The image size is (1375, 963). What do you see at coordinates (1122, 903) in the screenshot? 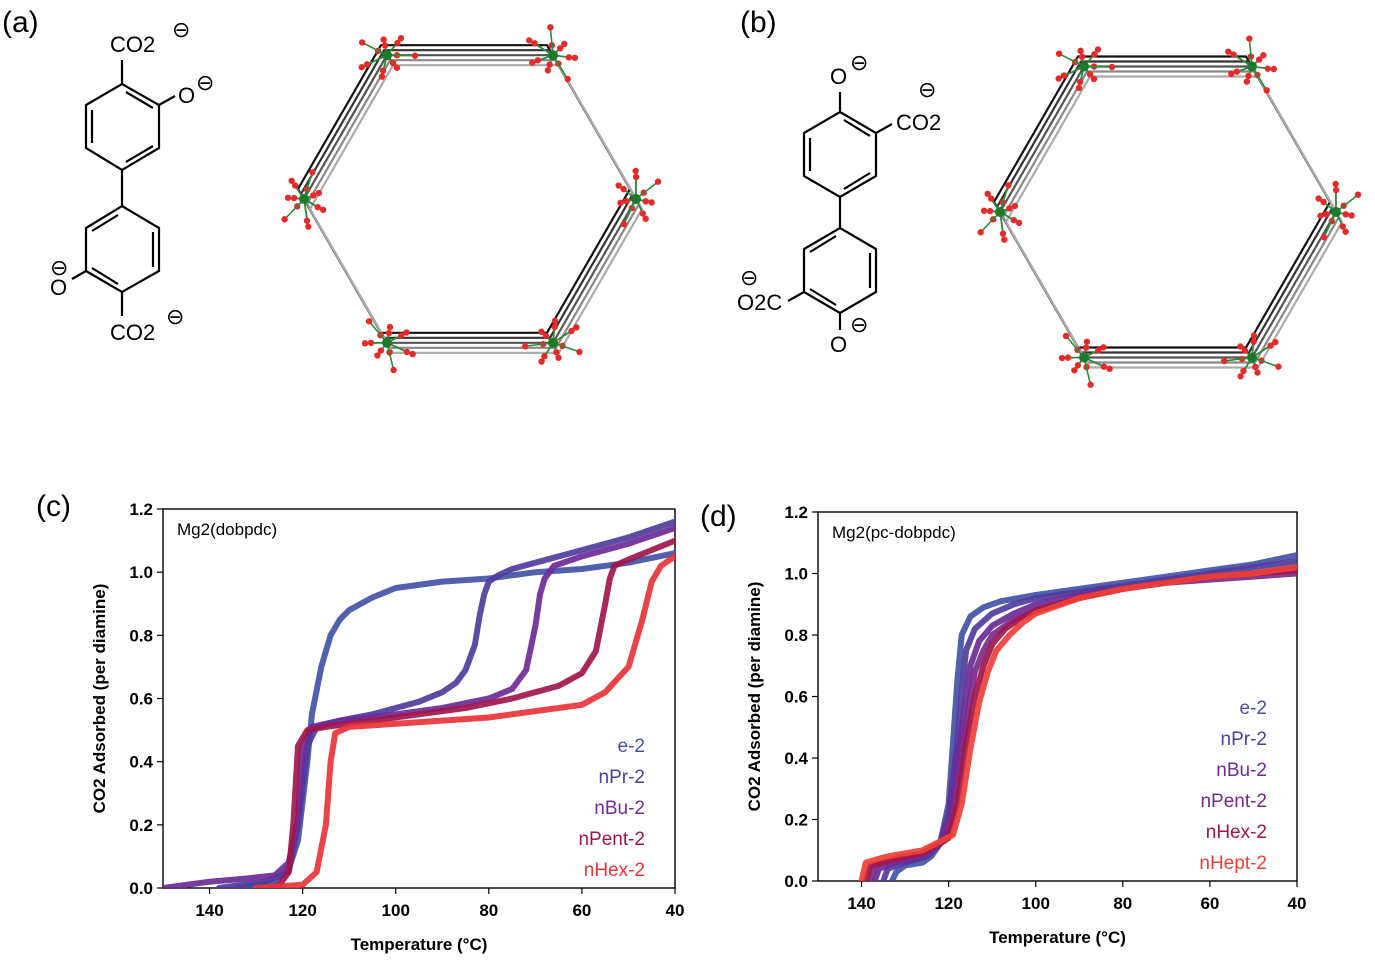
I see `x-tick-label: 80` at bounding box center [1122, 903].